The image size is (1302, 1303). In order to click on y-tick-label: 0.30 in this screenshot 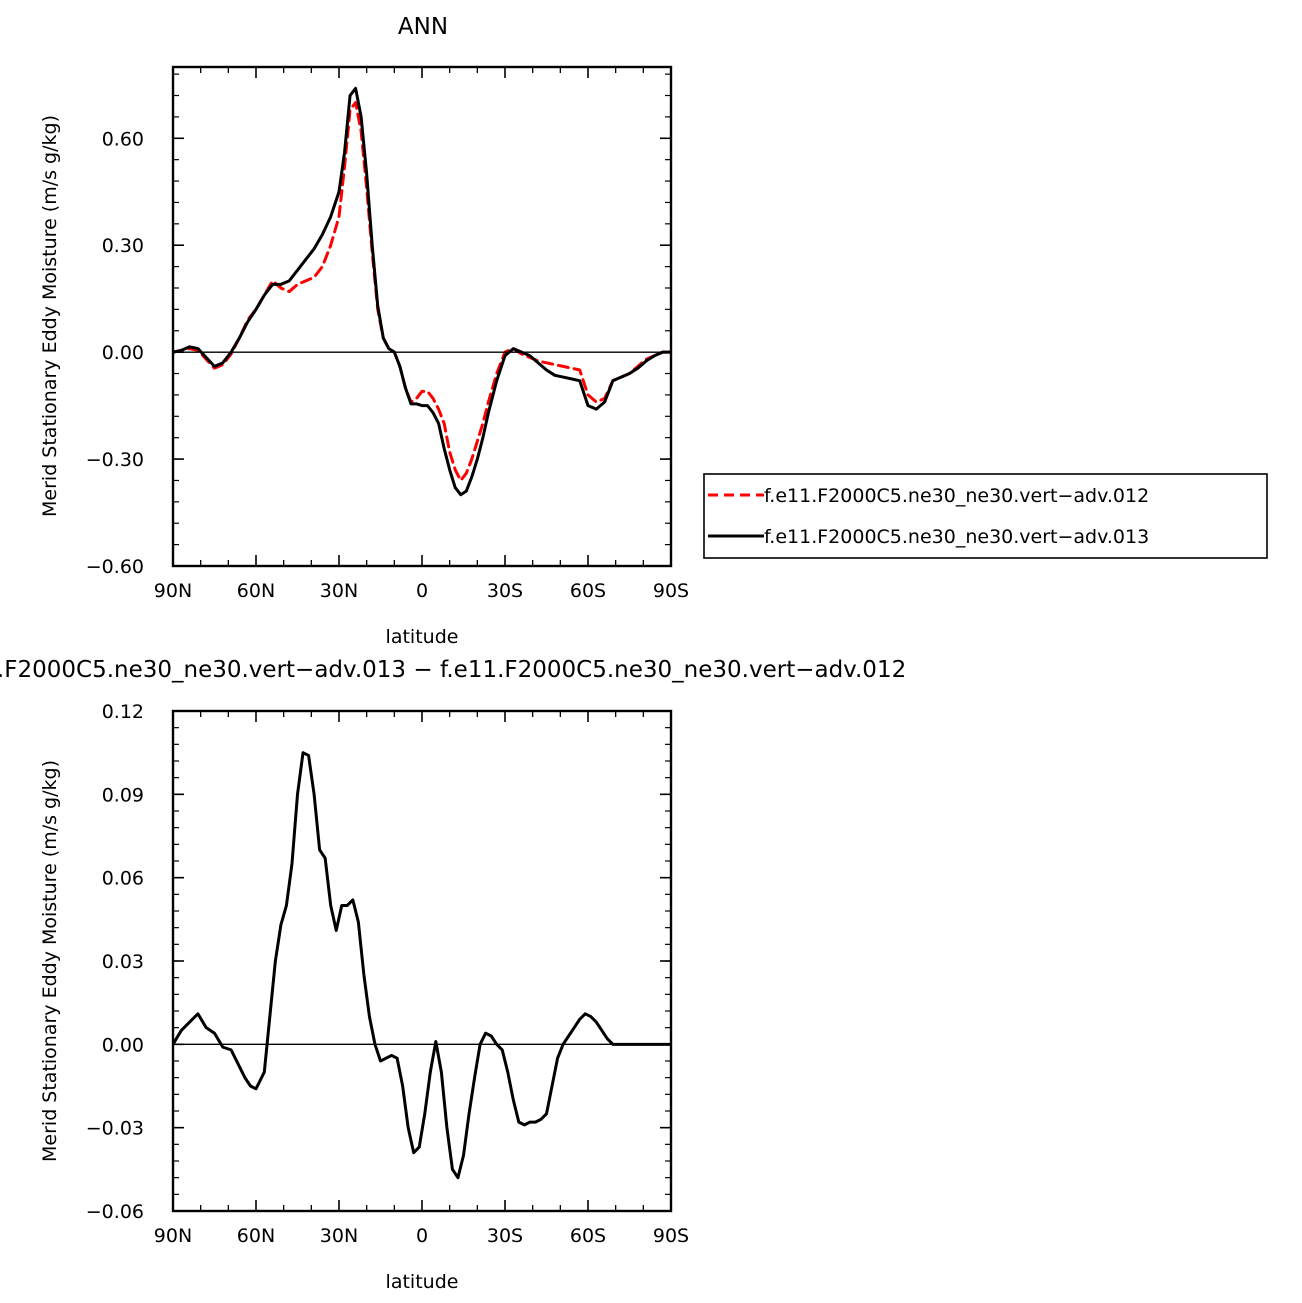, I will do `click(123, 246)`.